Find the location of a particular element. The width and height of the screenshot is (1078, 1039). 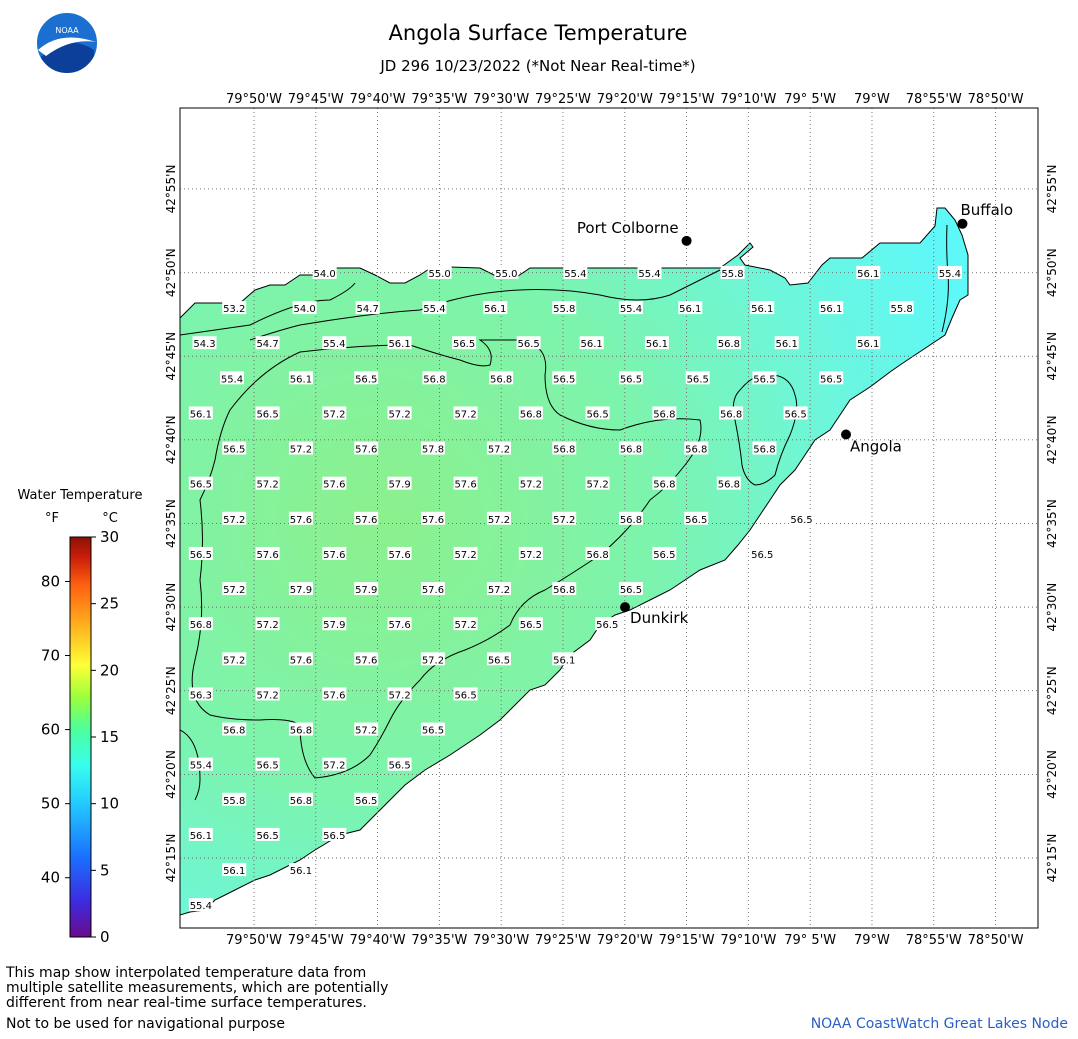

noaa-logo-text: NOAA is located at coordinates (67, 30).